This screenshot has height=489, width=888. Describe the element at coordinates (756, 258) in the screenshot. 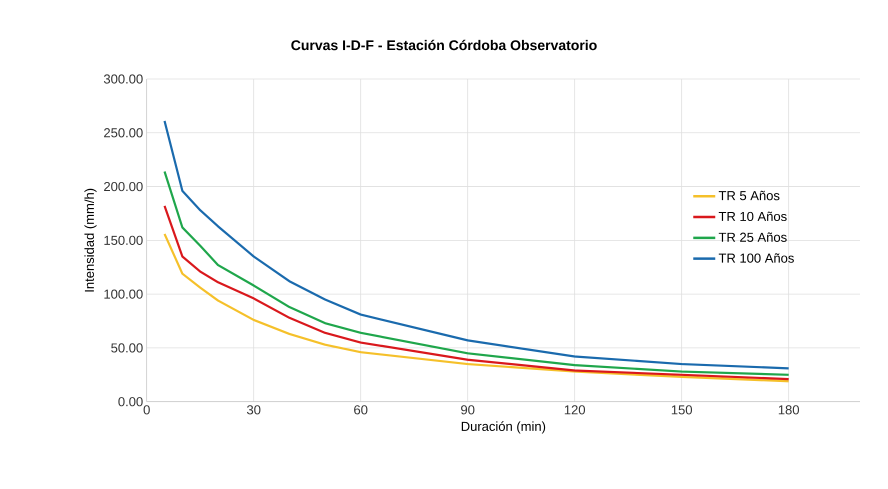

I see `legend-label: TR 100 Años` at that location.